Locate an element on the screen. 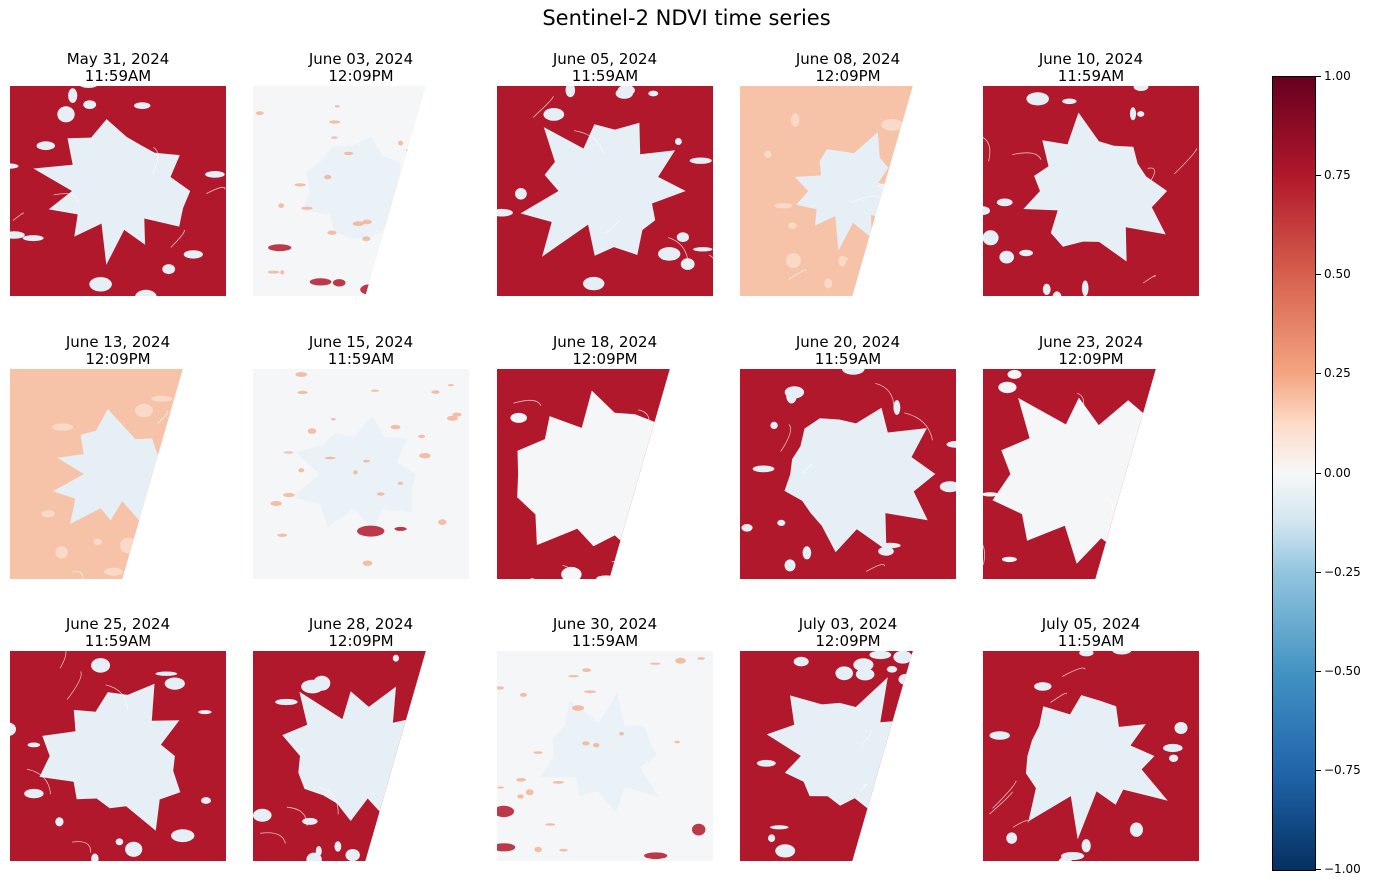 This screenshot has height=888, width=1373. panel-title: June 23, 2024 12:09PM is located at coordinates (1091, 351).